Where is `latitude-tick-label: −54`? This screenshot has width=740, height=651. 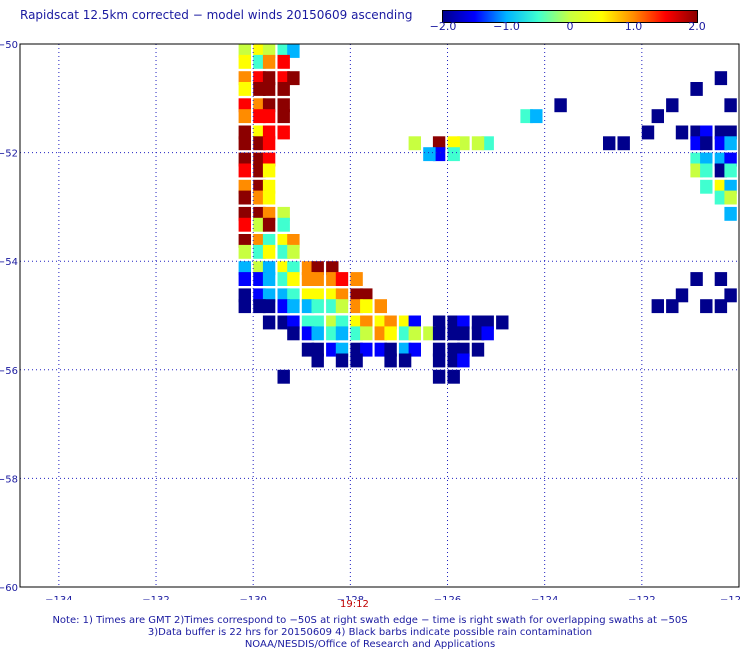
latitude-tick-label: −54 is located at coordinates (9, 262).